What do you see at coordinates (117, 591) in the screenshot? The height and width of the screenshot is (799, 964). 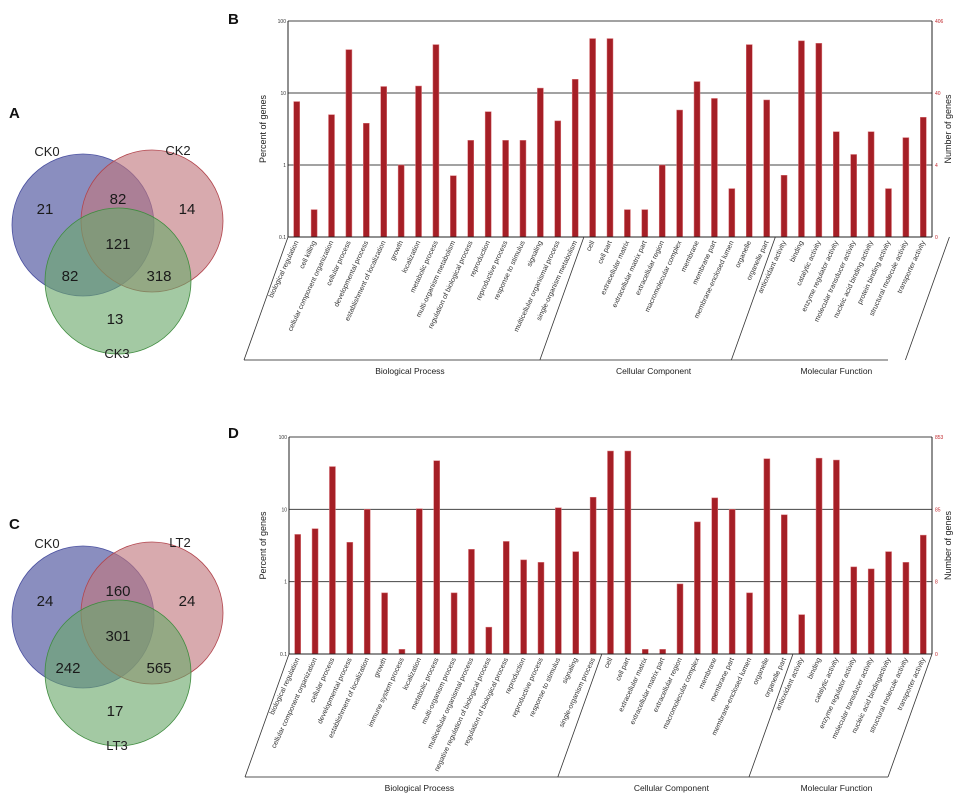 I see `venn-region-12: 160` at bounding box center [117, 591].